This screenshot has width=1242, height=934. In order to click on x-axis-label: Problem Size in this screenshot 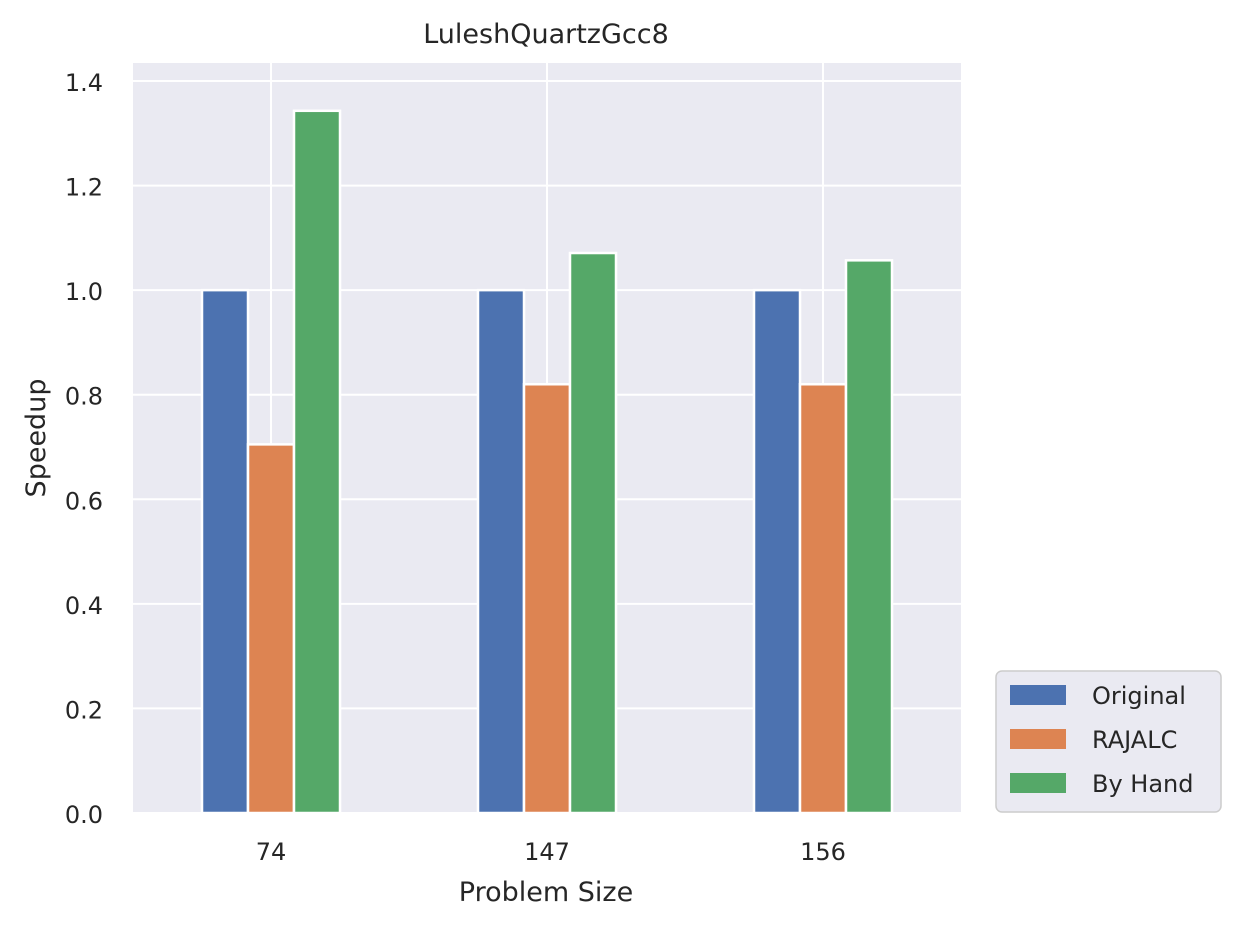, I will do `click(546, 892)`.